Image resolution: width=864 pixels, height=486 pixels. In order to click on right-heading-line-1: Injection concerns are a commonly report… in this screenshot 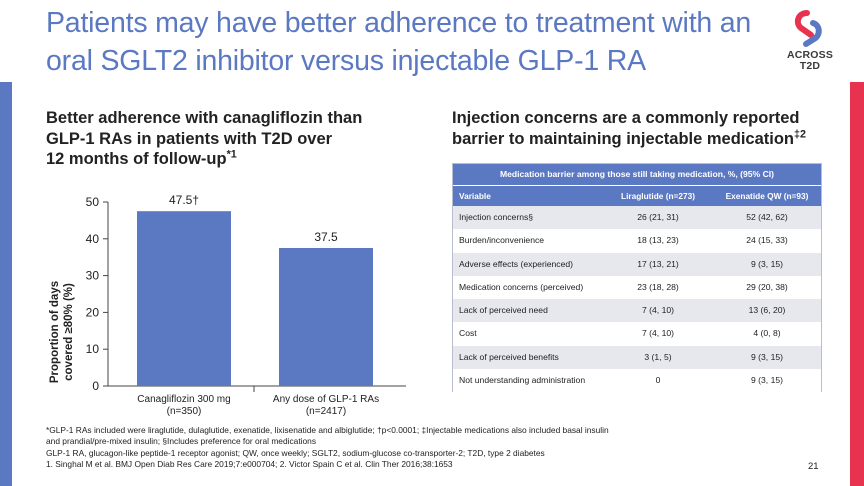, I will do `click(626, 118)`.